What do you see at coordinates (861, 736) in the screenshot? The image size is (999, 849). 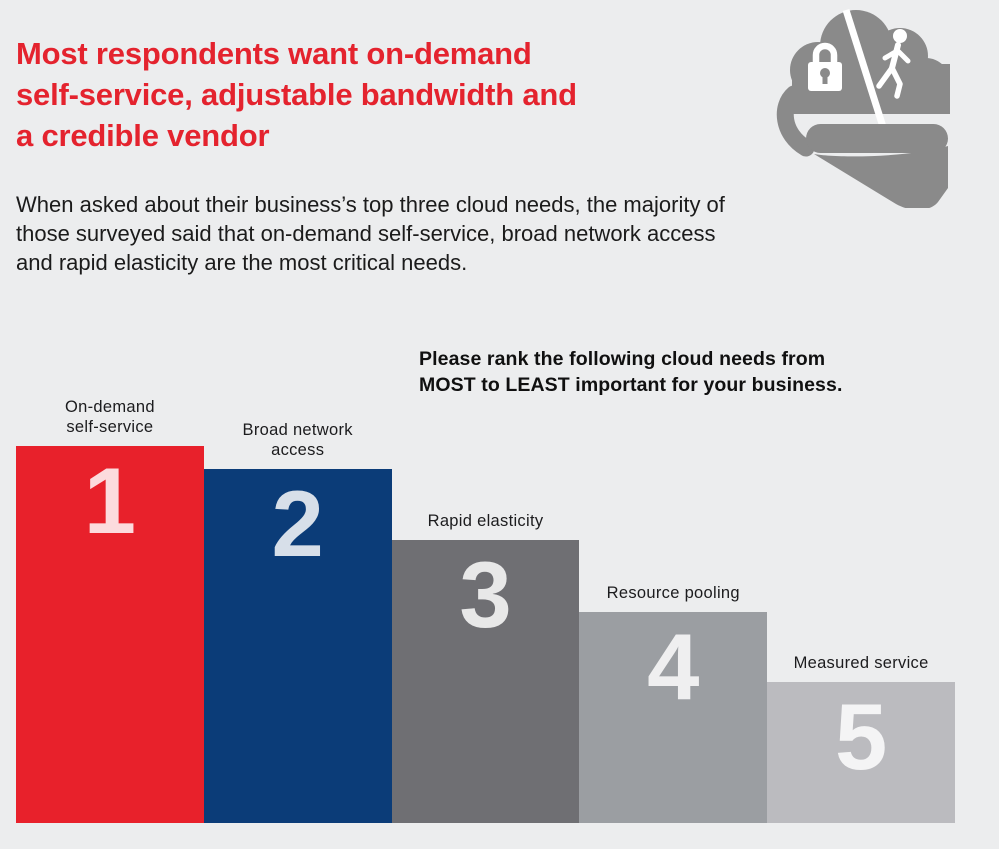 I see `bar-rank-number: 5` at bounding box center [861, 736].